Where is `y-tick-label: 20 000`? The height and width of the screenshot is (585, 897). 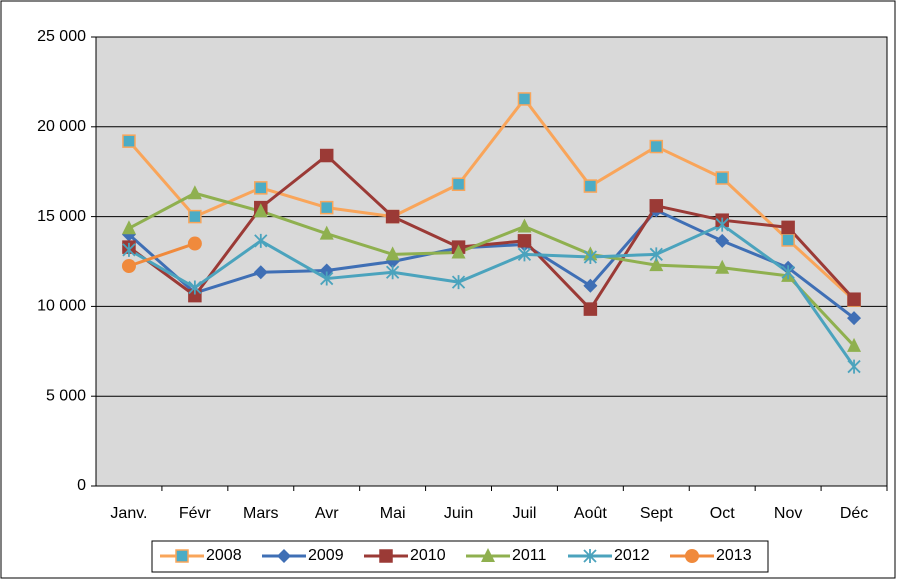
y-tick-label: 20 000 is located at coordinates (61, 126).